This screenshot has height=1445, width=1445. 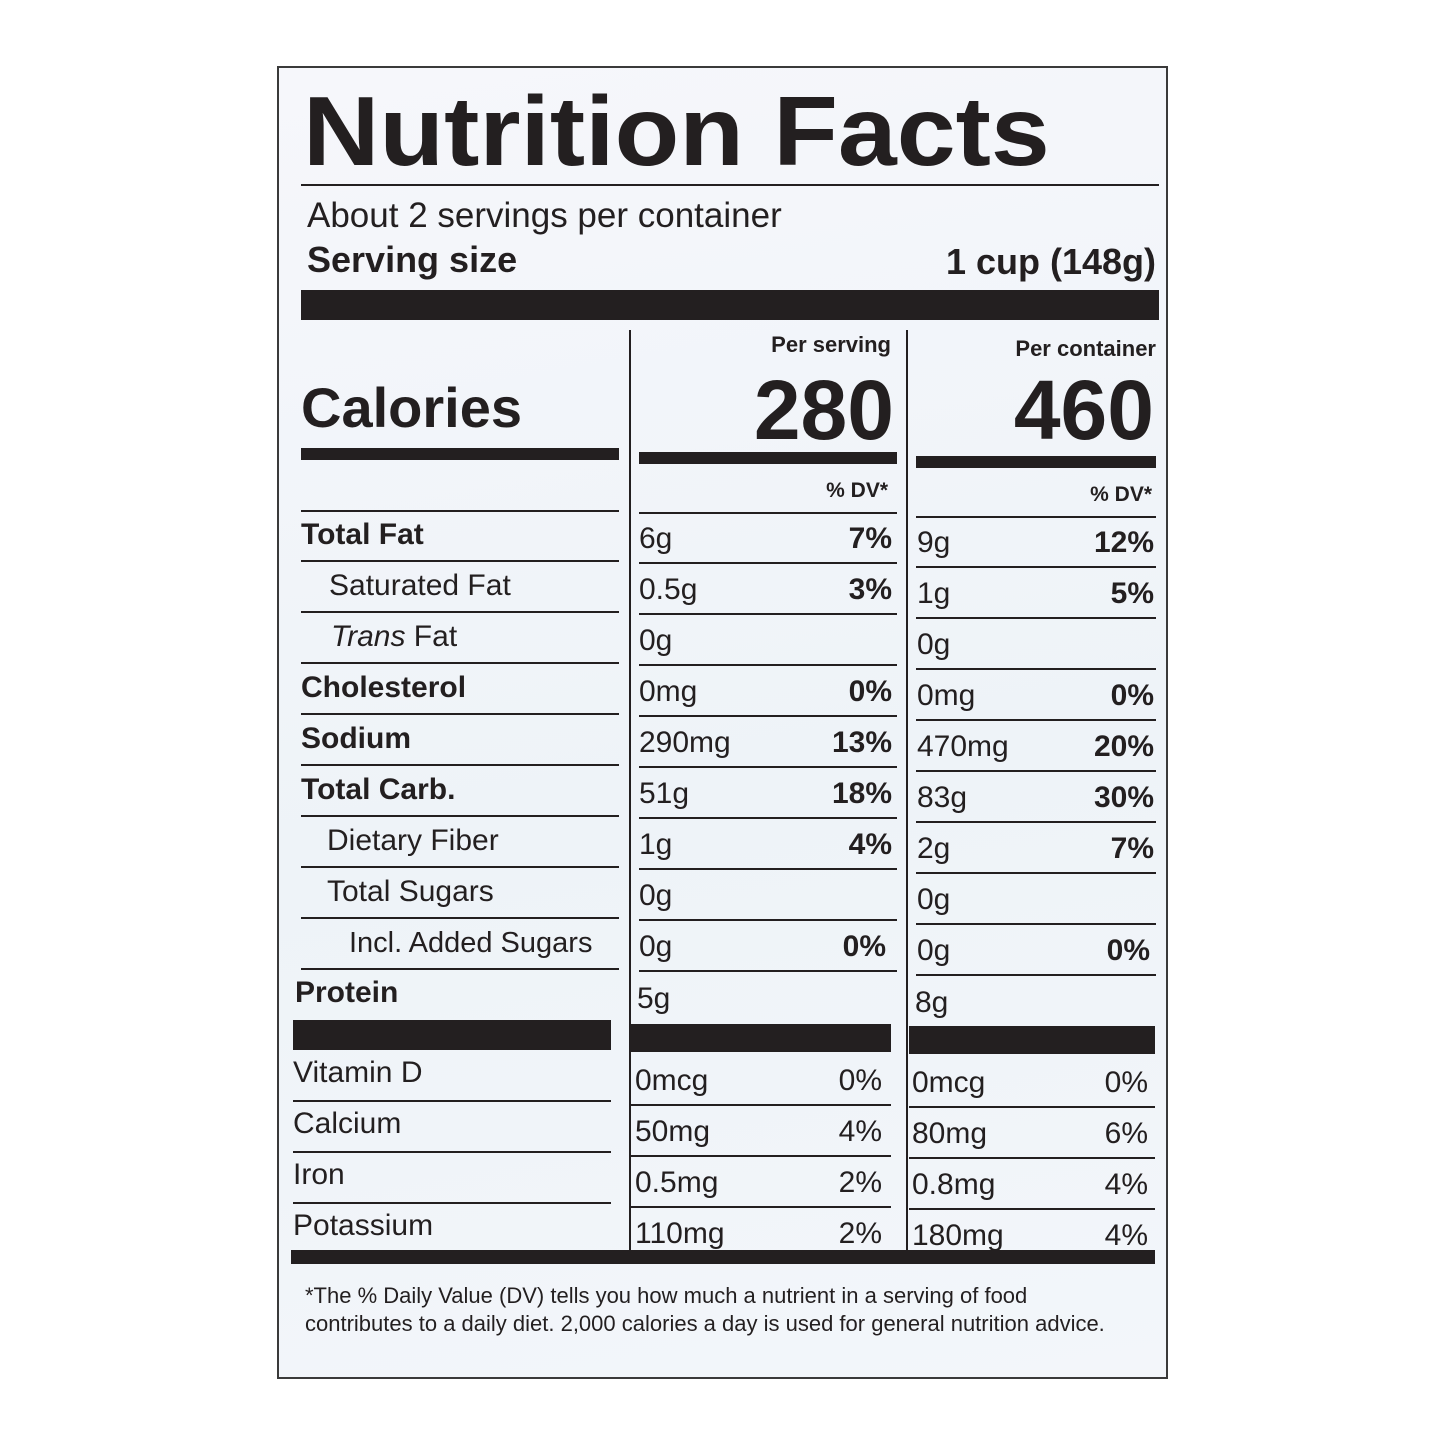 What do you see at coordinates (723, 1257) in the screenshot?
I see `thick-rule-bottom` at bounding box center [723, 1257].